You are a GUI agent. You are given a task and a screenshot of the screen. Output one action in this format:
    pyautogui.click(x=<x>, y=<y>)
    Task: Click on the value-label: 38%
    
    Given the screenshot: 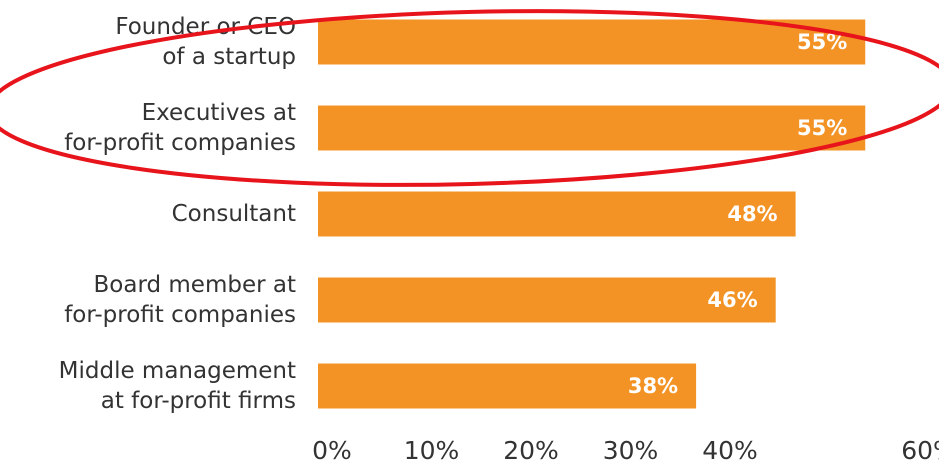 What is the action you would take?
    pyautogui.click(x=653, y=386)
    